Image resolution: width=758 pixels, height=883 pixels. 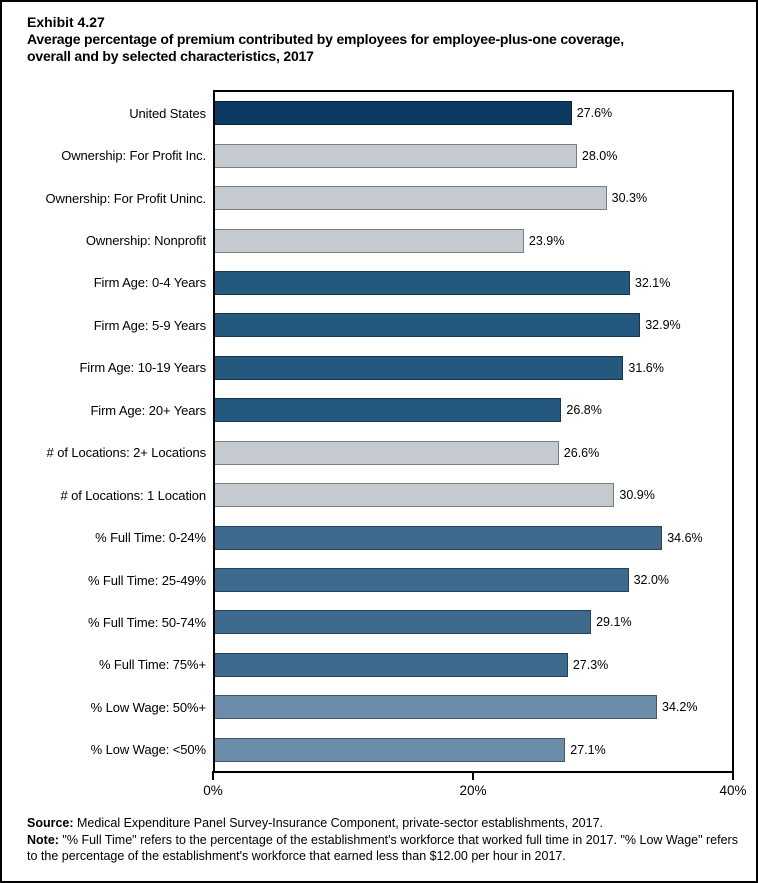 I want to click on bar-row: 27.3%, so click(x=473, y=665).